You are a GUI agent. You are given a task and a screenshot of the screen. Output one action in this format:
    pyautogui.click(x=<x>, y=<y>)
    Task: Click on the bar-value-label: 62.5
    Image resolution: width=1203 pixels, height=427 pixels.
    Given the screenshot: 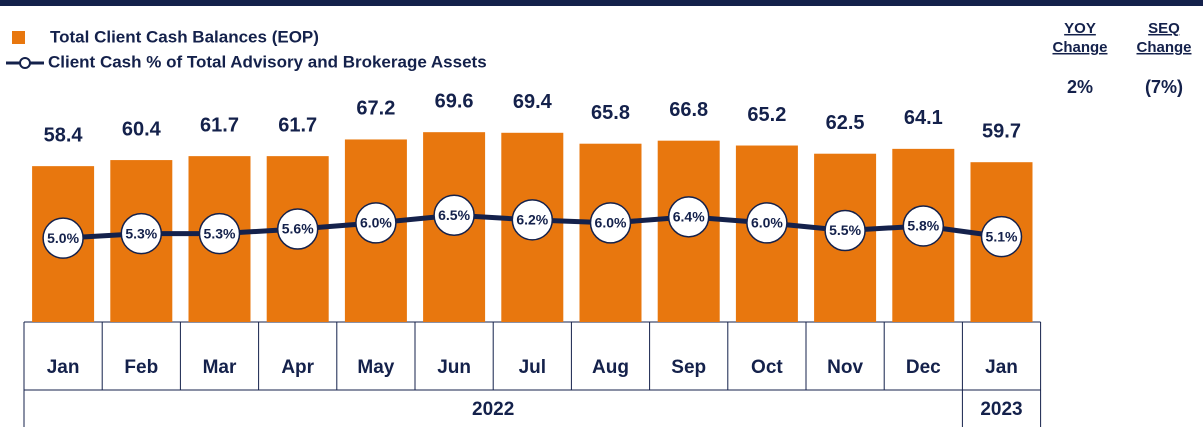 What is the action you would take?
    pyautogui.click(x=845, y=123)
    